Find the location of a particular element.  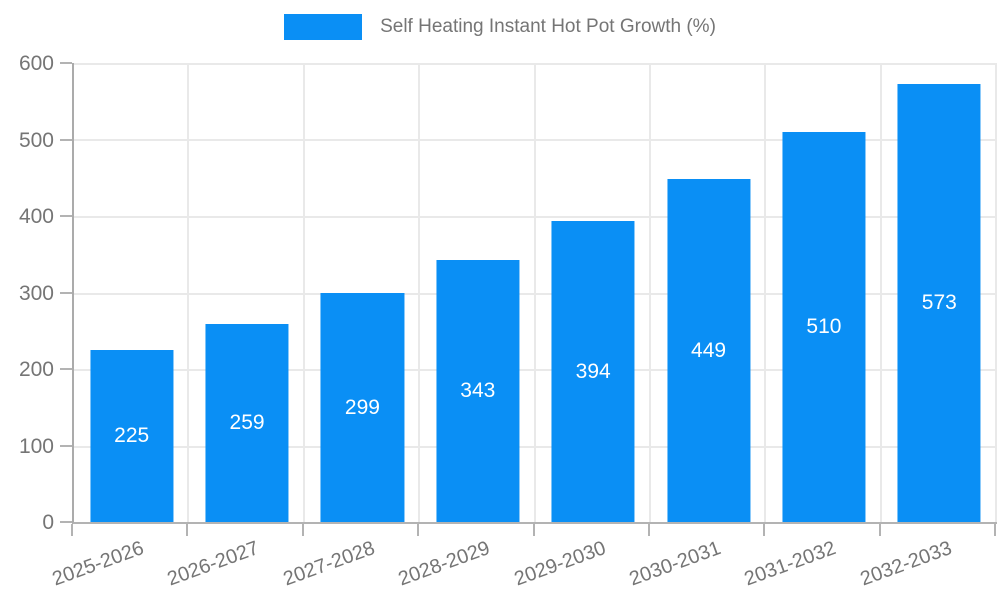

bar-2027-2028: 299 is located at coordinates (362, 407).